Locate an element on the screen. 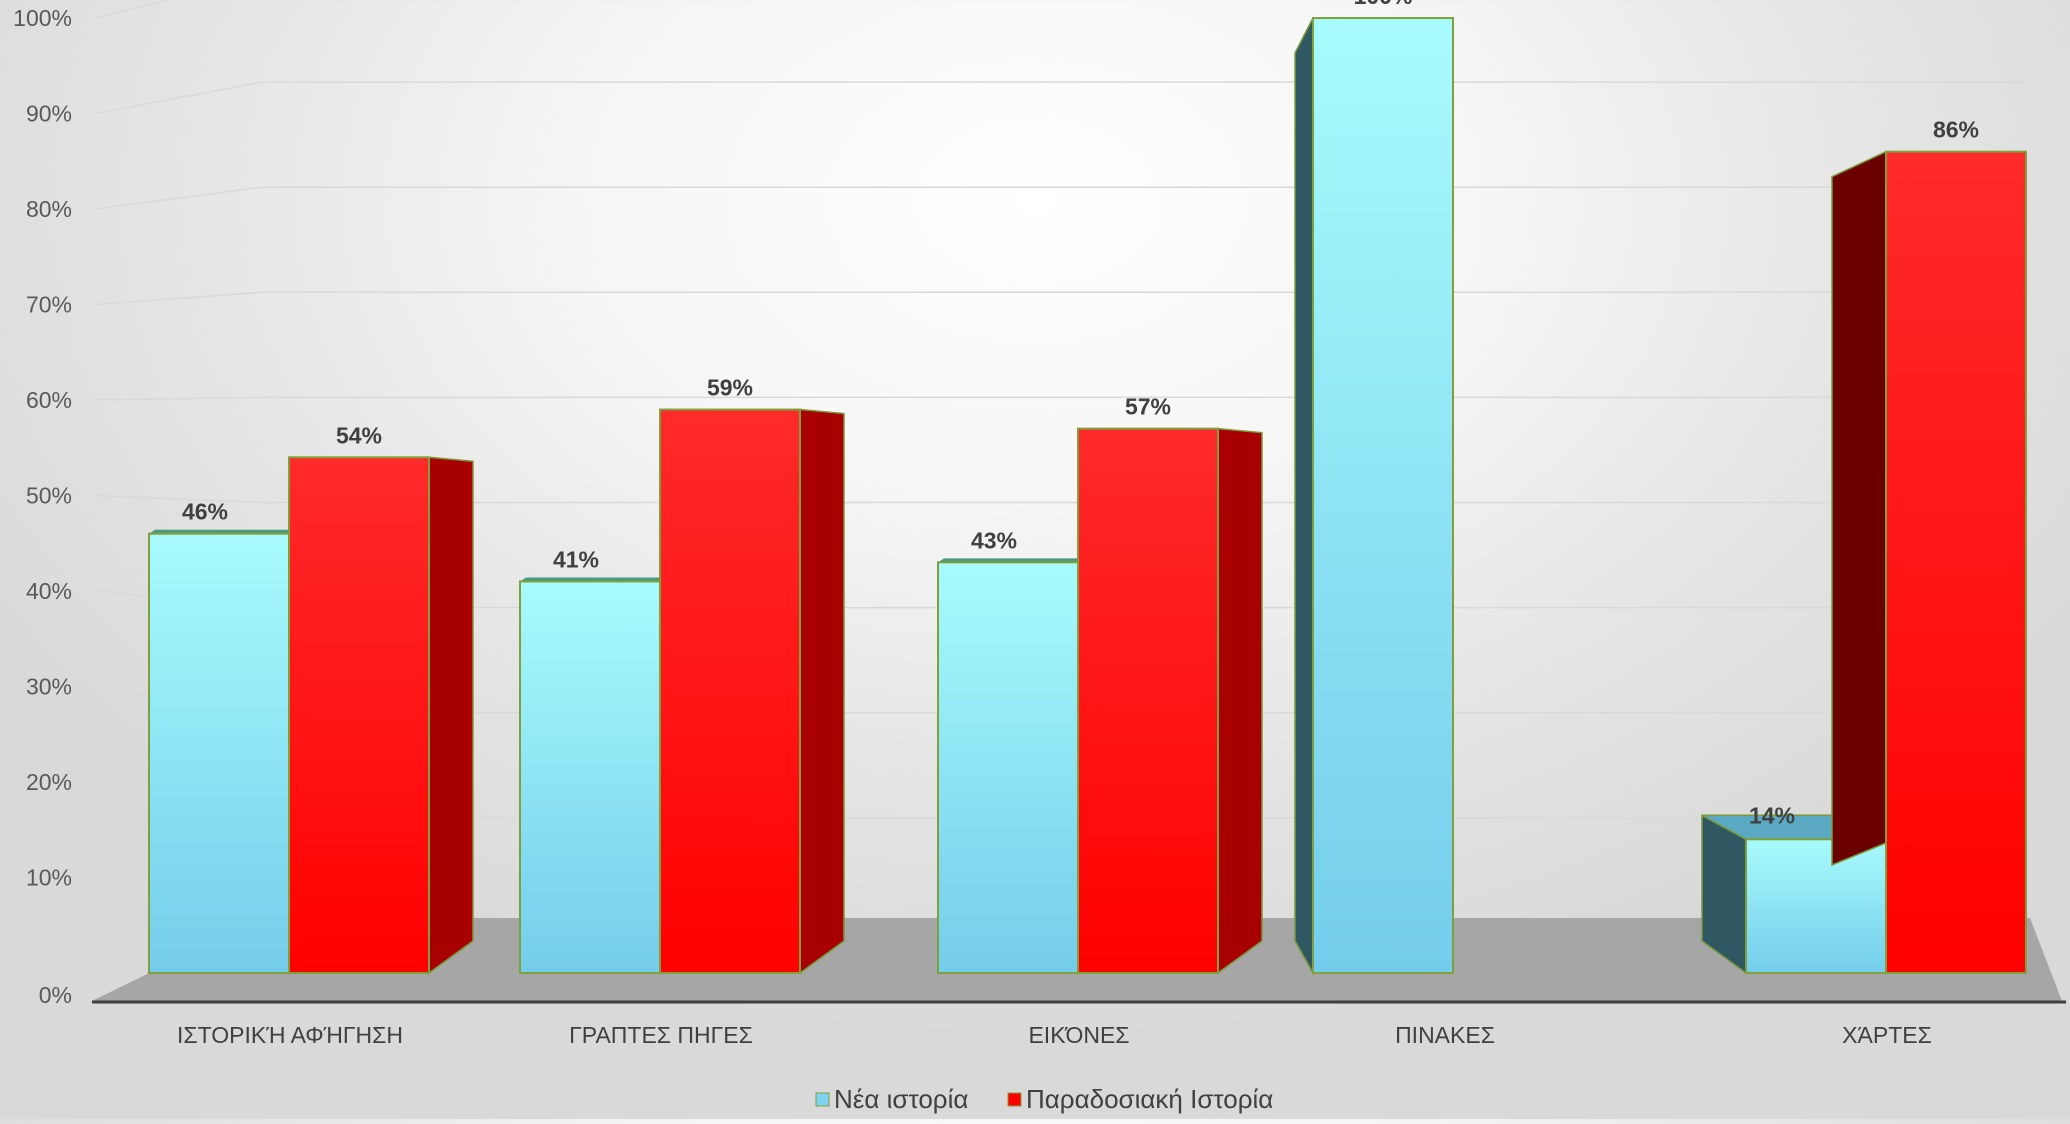 This screenshot has height=1124, width=2070. y-tick-label: 100% is located at coordinates (42, 18).